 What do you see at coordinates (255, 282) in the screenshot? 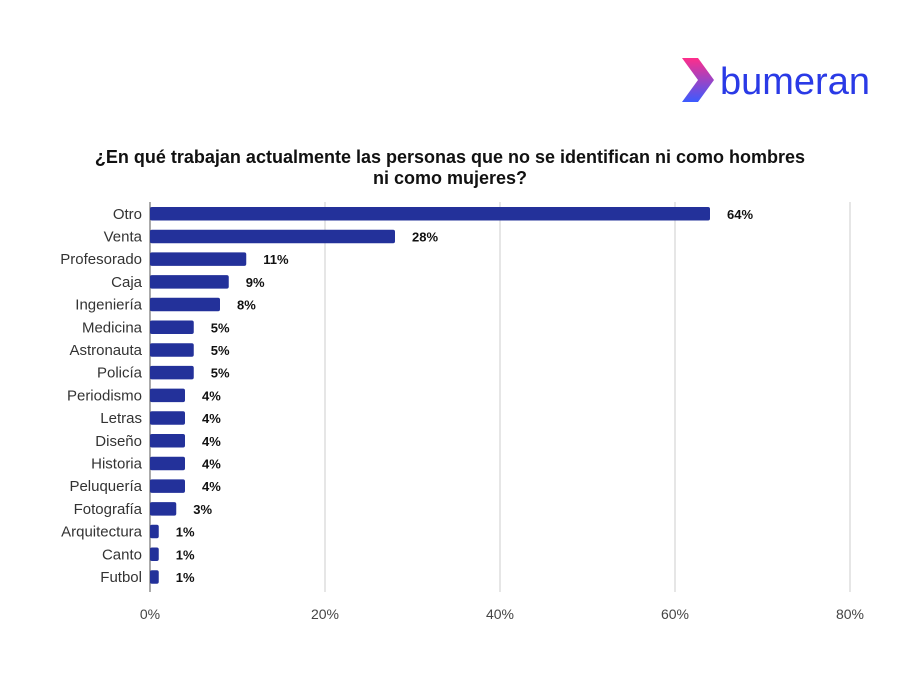
I see `value-label: 9%` at bounding box center [255, 282].